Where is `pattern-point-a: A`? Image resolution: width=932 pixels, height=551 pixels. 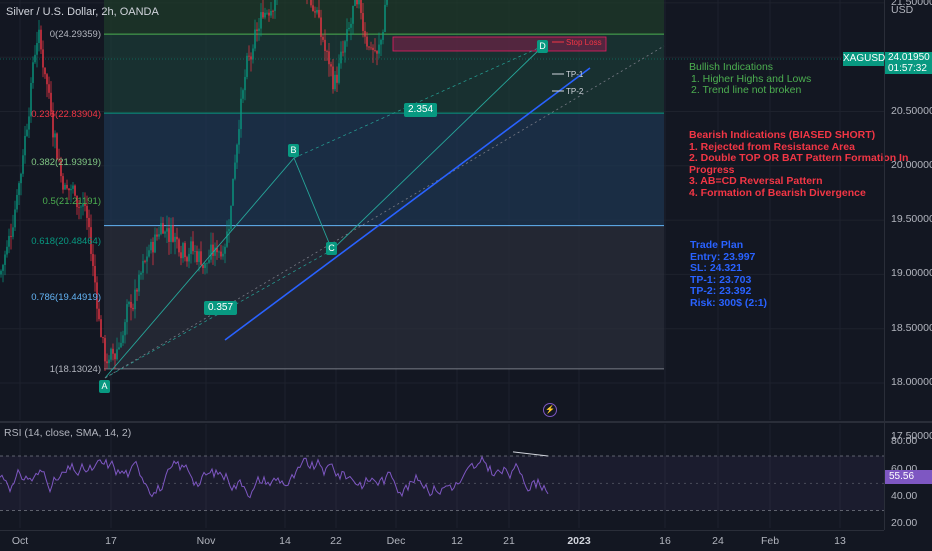
pattern-point-a: A is located at coordinates (104, 386).